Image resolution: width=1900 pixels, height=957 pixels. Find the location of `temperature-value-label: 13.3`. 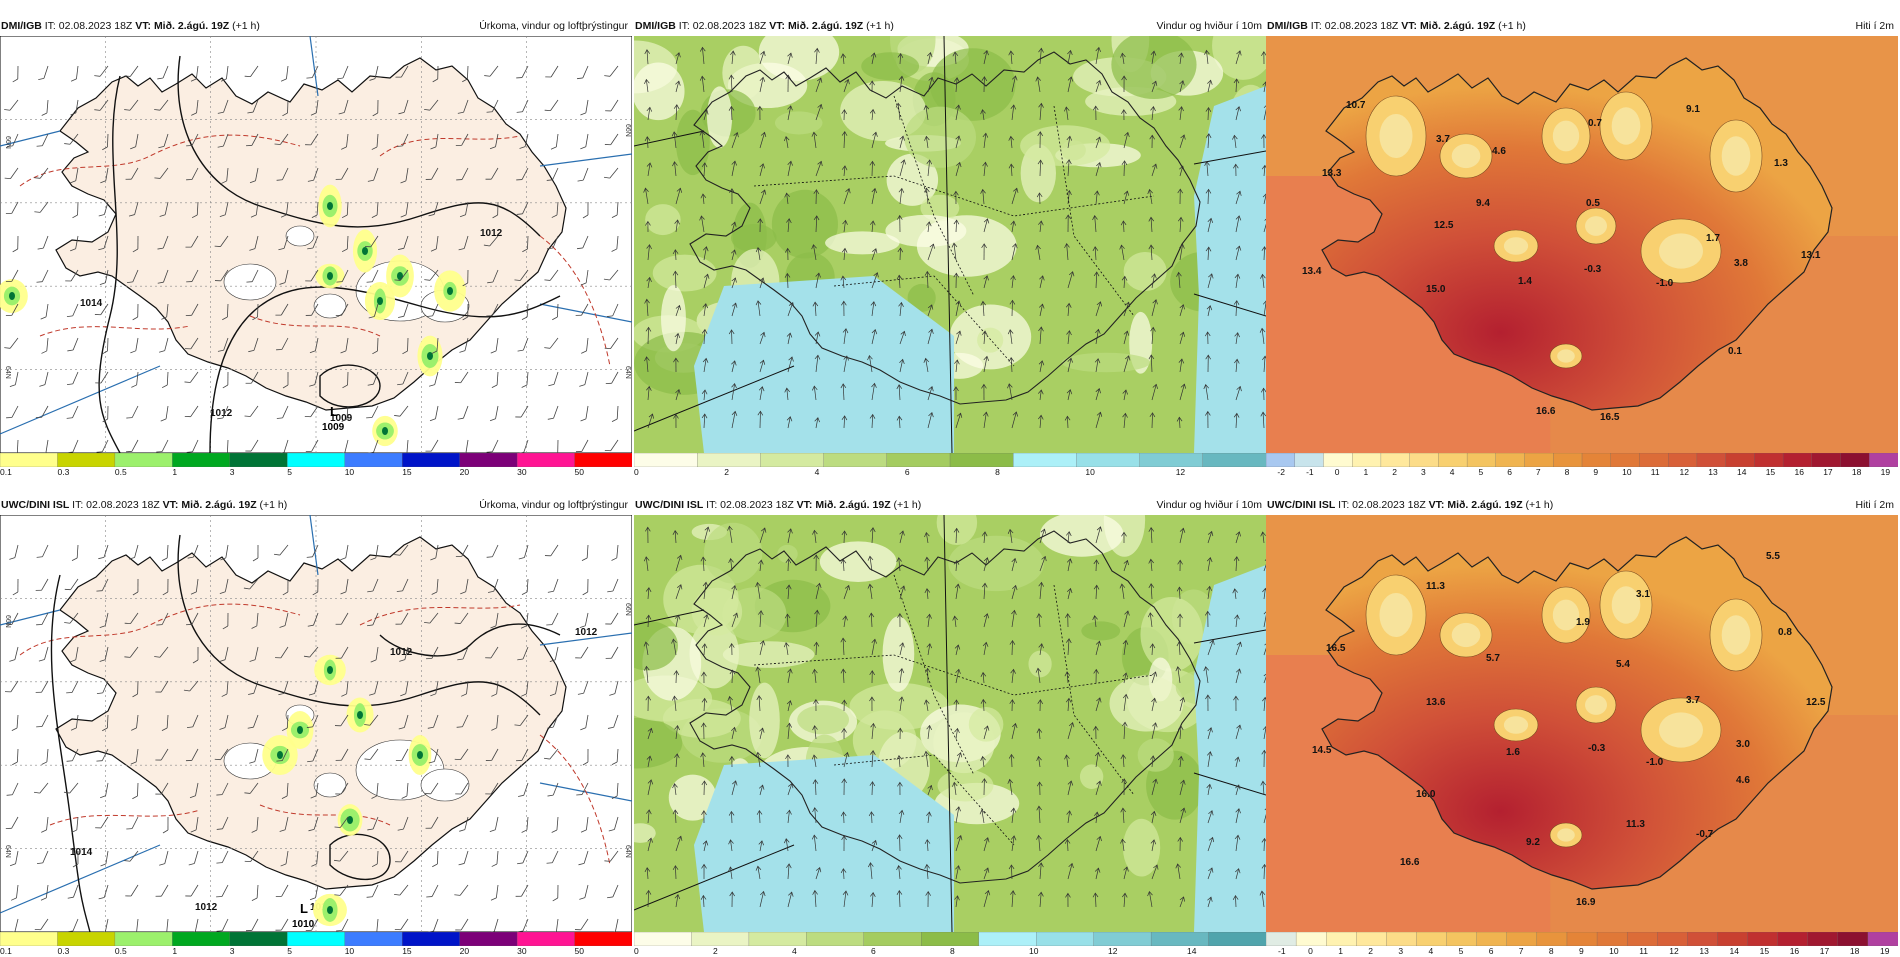

temperature-value-label: 13.3 is located at coordinates (1332, 173).